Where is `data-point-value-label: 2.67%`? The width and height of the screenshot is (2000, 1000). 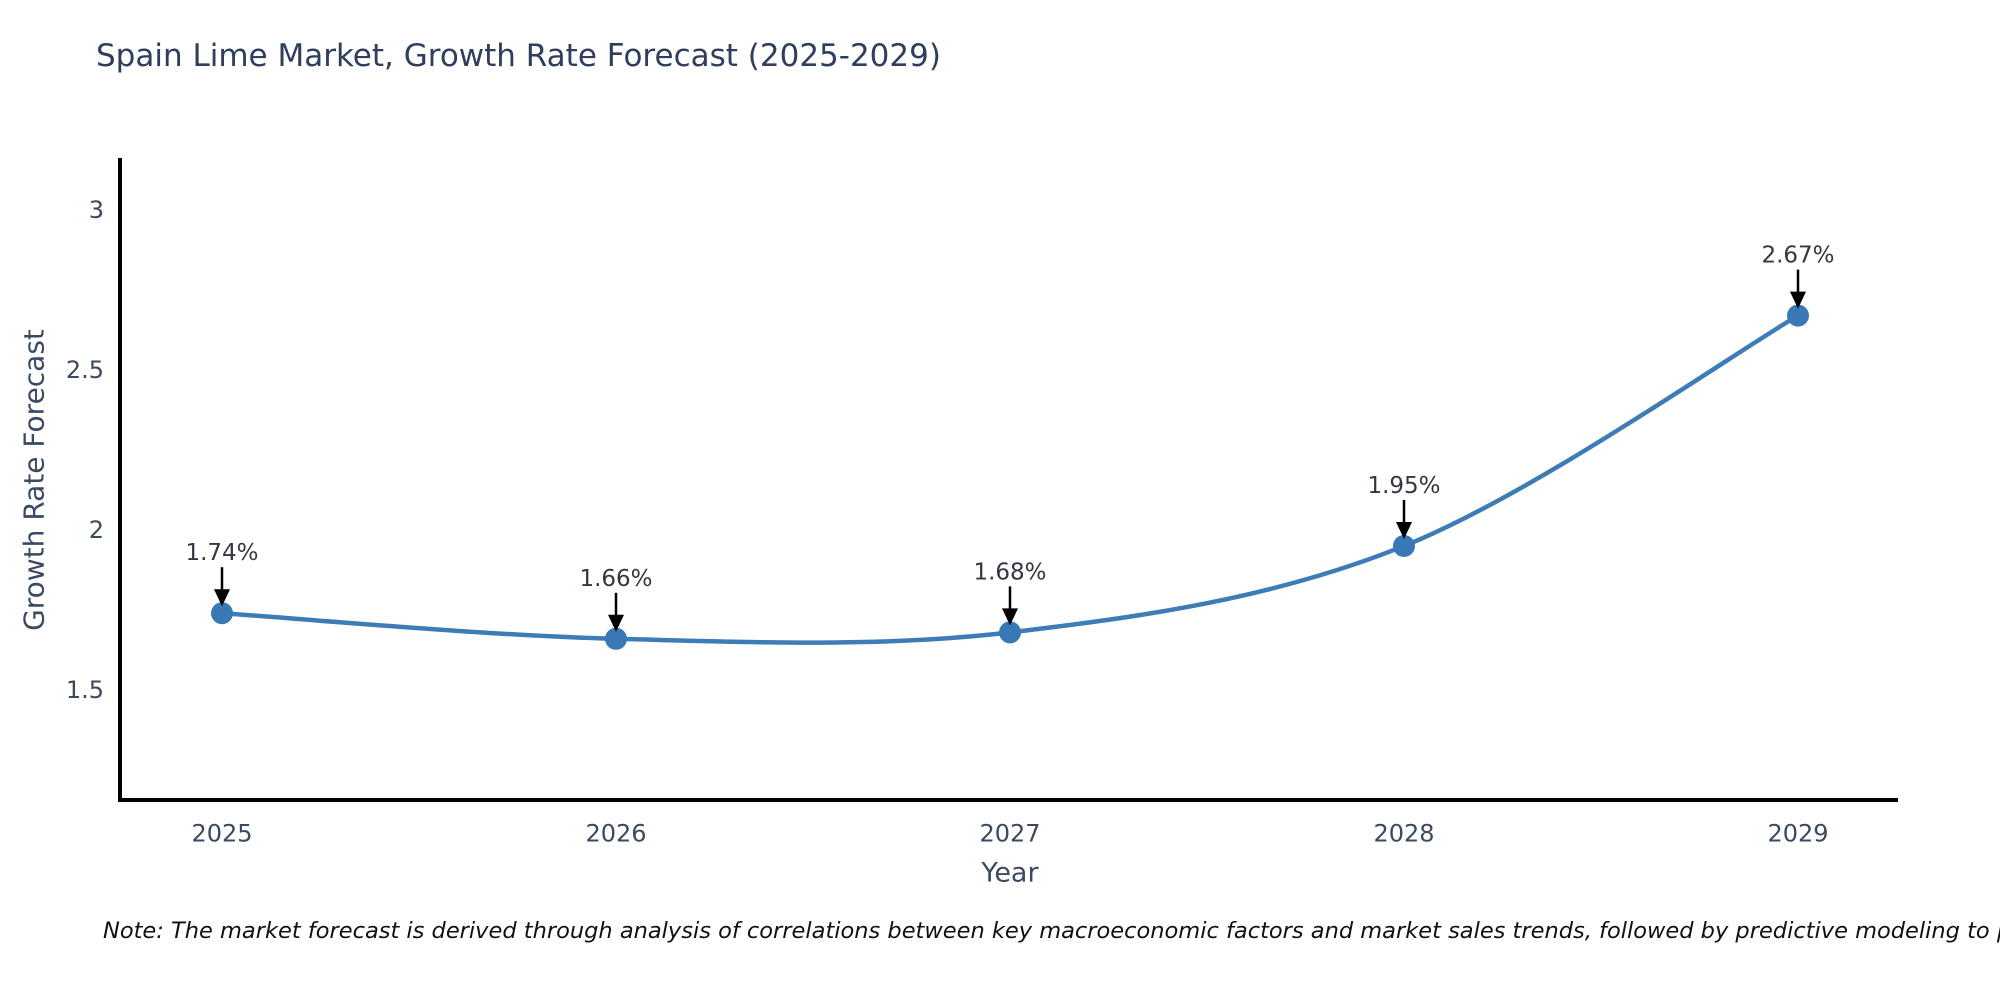 data-point-value-label: 2.67% is located at coordinates (1797, 256).